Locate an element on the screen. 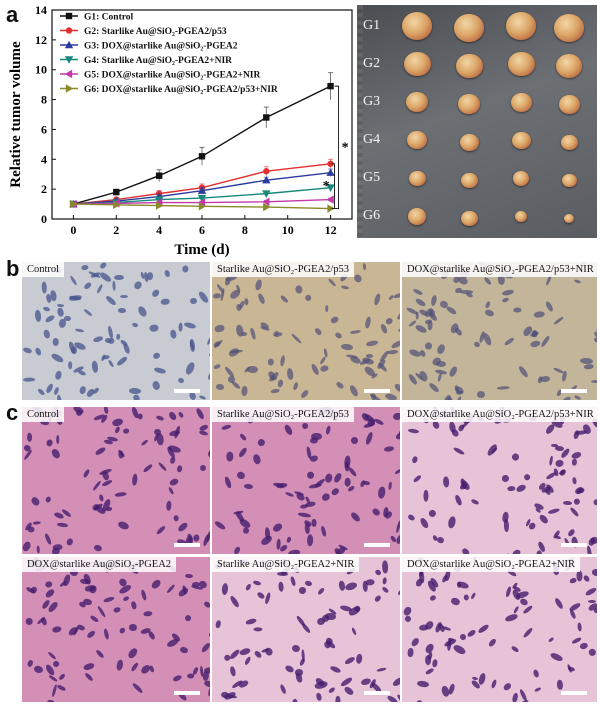 This screenshot has width=600, height=705. group-label: G2 is located at coordinates (372, 63).